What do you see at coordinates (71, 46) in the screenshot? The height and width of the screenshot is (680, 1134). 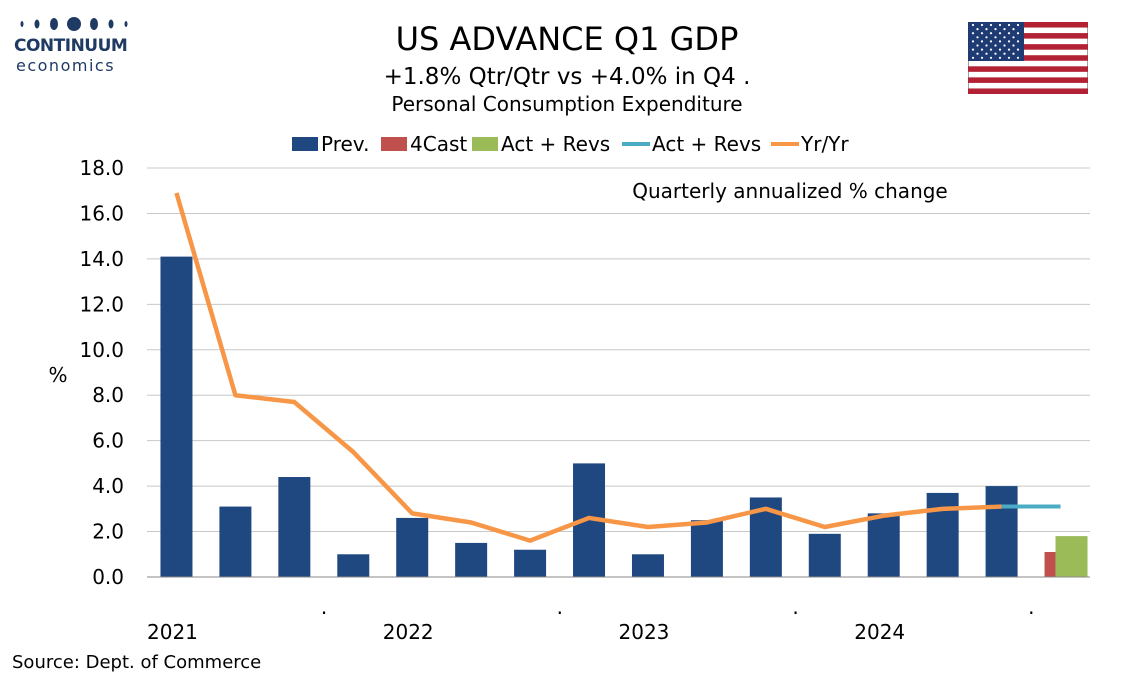 I see `logo-brand: CONTINUUM` at bounding box center [71, 46].